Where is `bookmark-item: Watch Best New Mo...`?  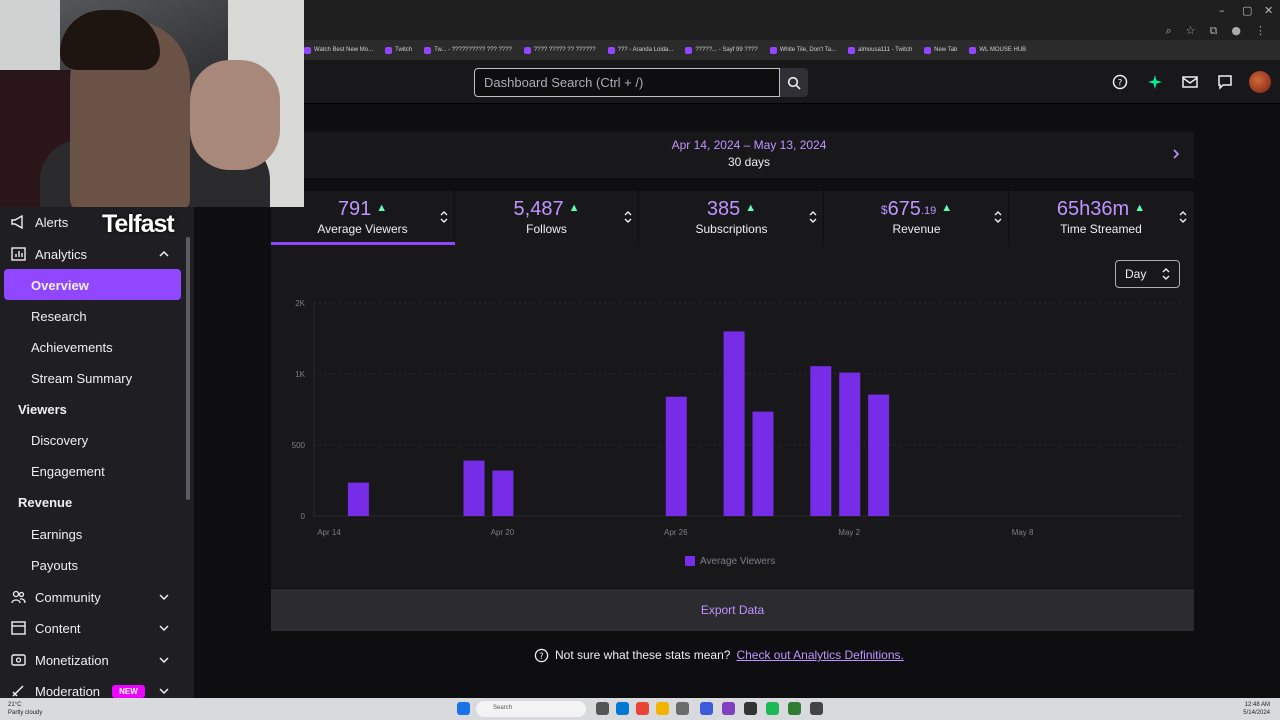 bookmark-item: Watch Best New Mo... is located at coordinates (338, 50).